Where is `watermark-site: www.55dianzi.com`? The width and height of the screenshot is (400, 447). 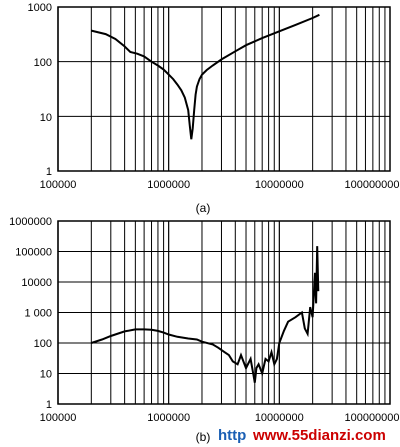 watermark-site: www.55dianzi.com is located at coordinates (319, 435).